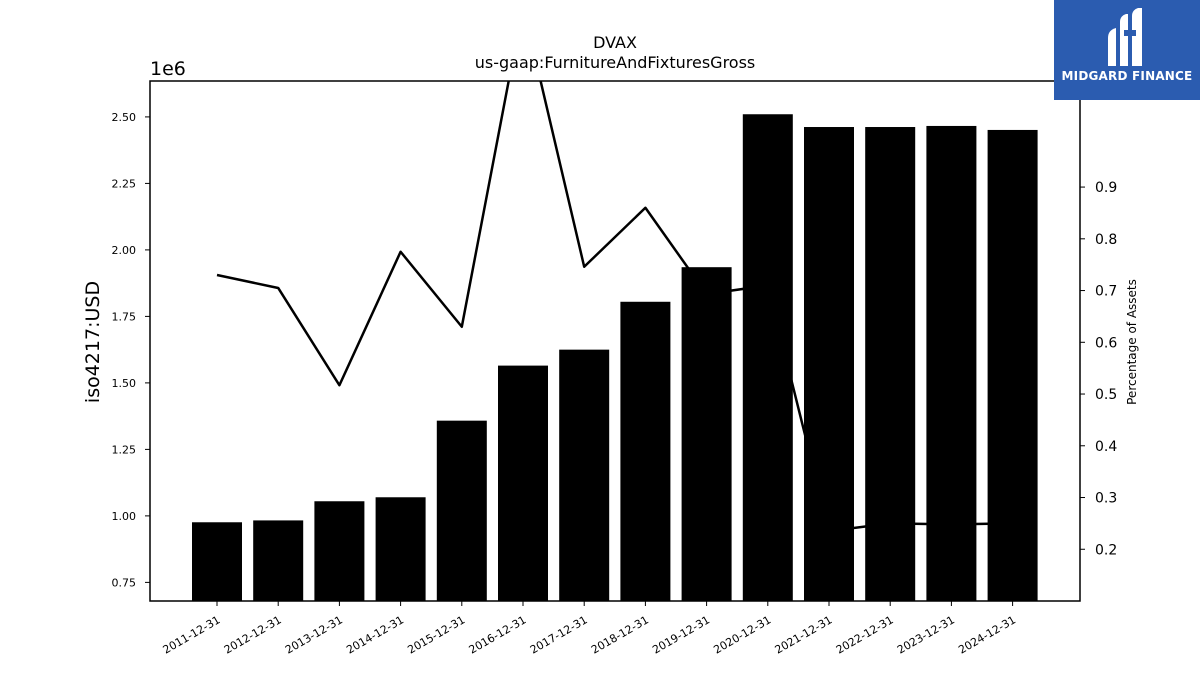 The image size is (1200, 675). What do you see at coordinates (1106, 550) in the screenshot?
I see `y2-tick-label-0.2: 0.2` at bounding box center [1106, 550].